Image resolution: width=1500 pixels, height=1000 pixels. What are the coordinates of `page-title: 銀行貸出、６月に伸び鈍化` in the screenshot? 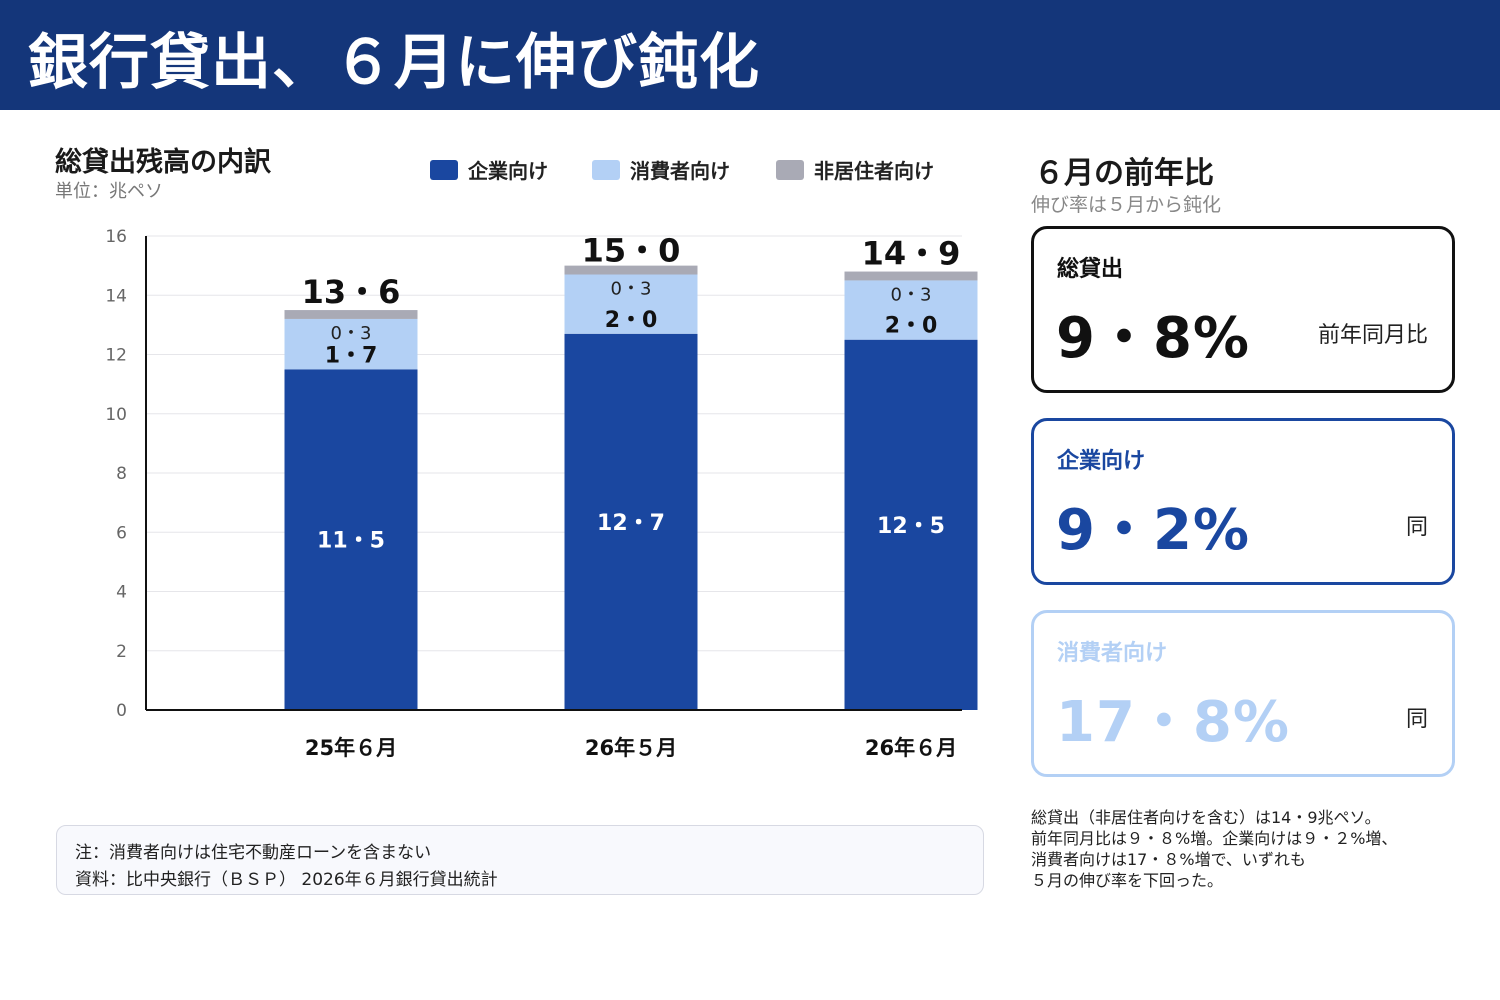 It's located at (394, 63).